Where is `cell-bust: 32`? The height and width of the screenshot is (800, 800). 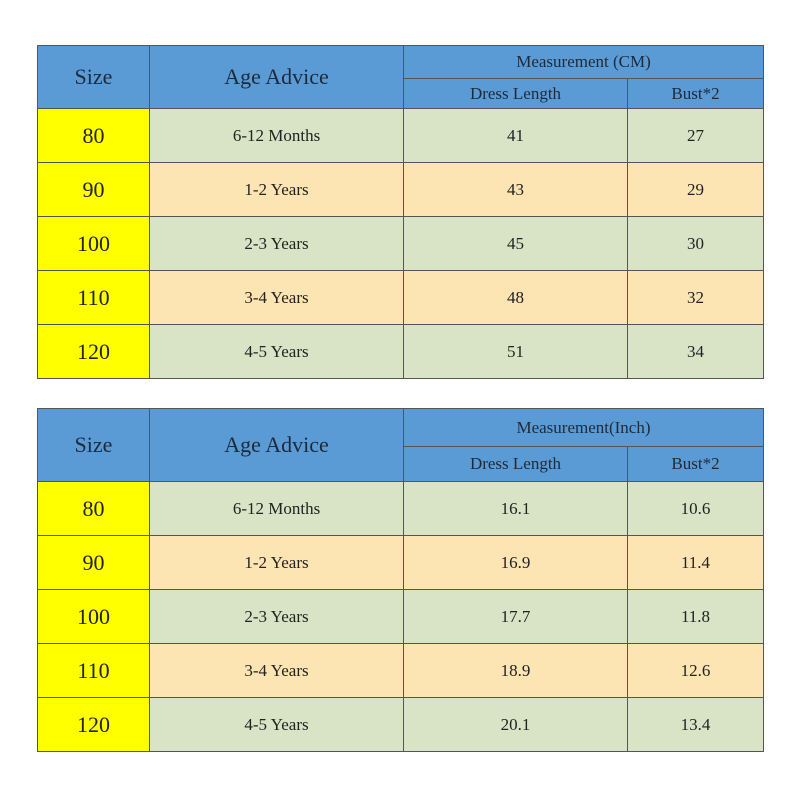
cell-bust: 32 is located at coordinates (695, 297).